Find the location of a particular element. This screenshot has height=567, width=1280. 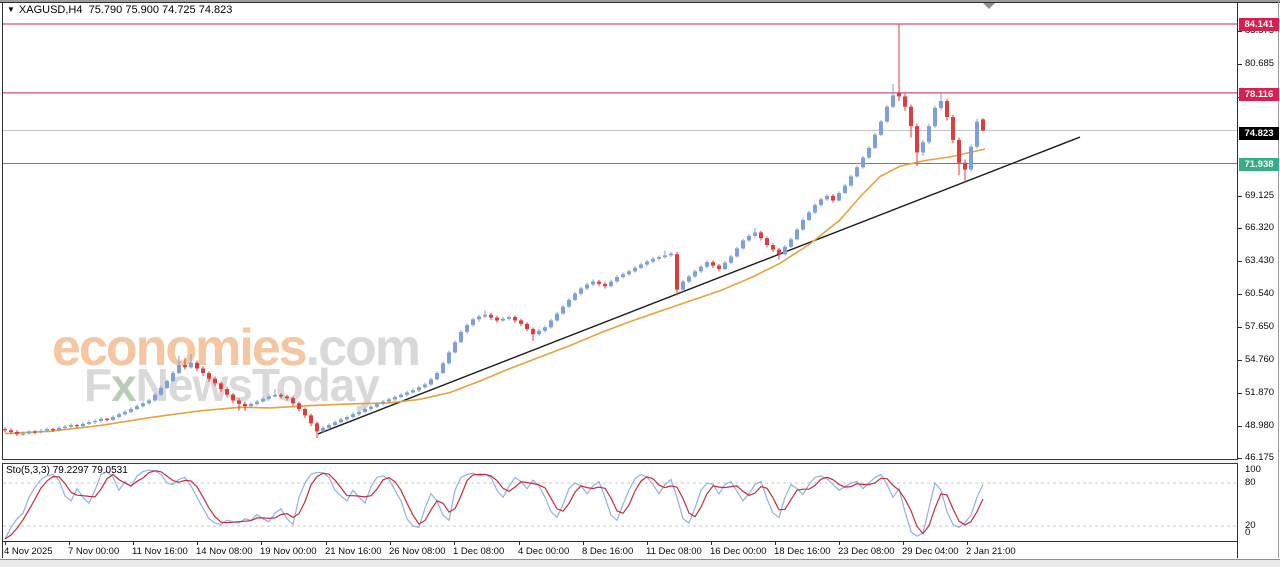

price-tick-label: 46.175 is located at coordinates (1260, 457).